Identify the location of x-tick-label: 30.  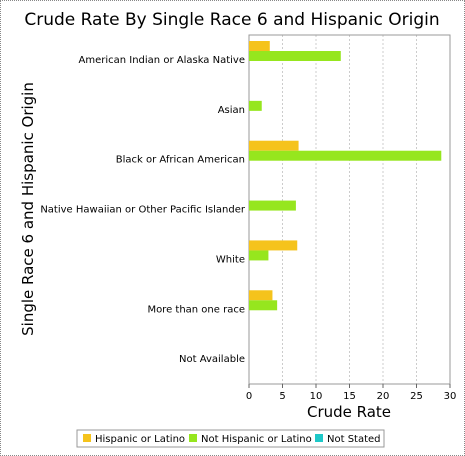
(450, 396).